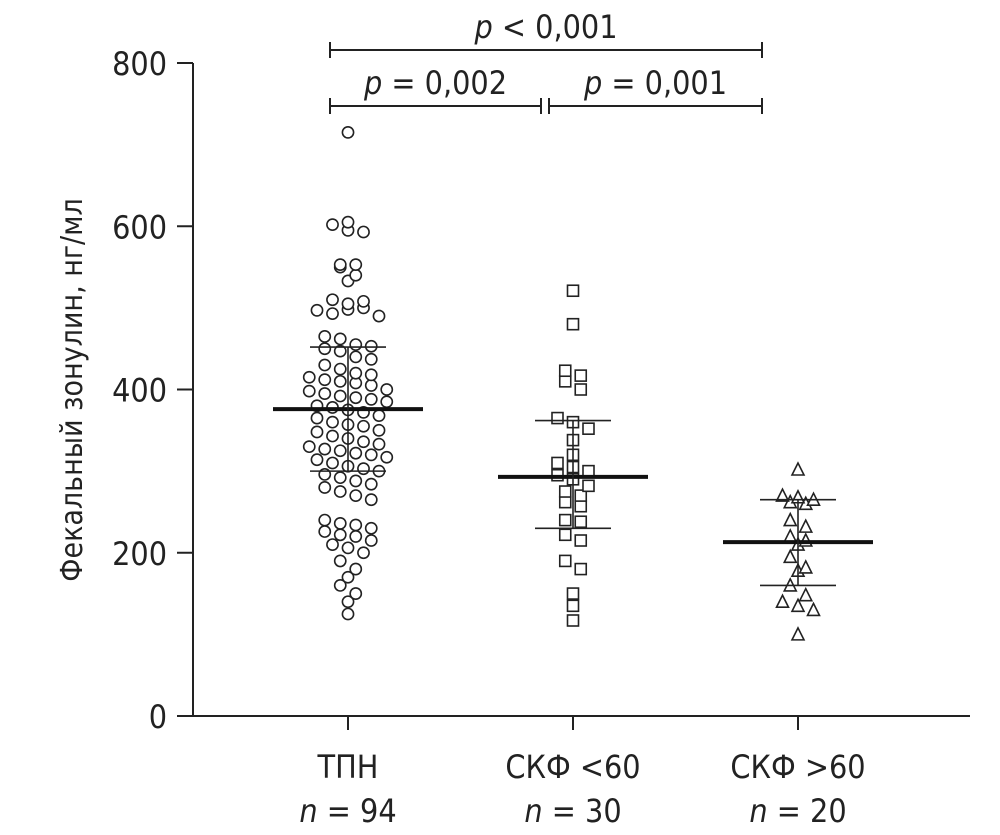 The image size is (1000, 835). Describe the element at coordinates (572, 811) in the screenshot. I see `n-label-1: n = 30` at that location.